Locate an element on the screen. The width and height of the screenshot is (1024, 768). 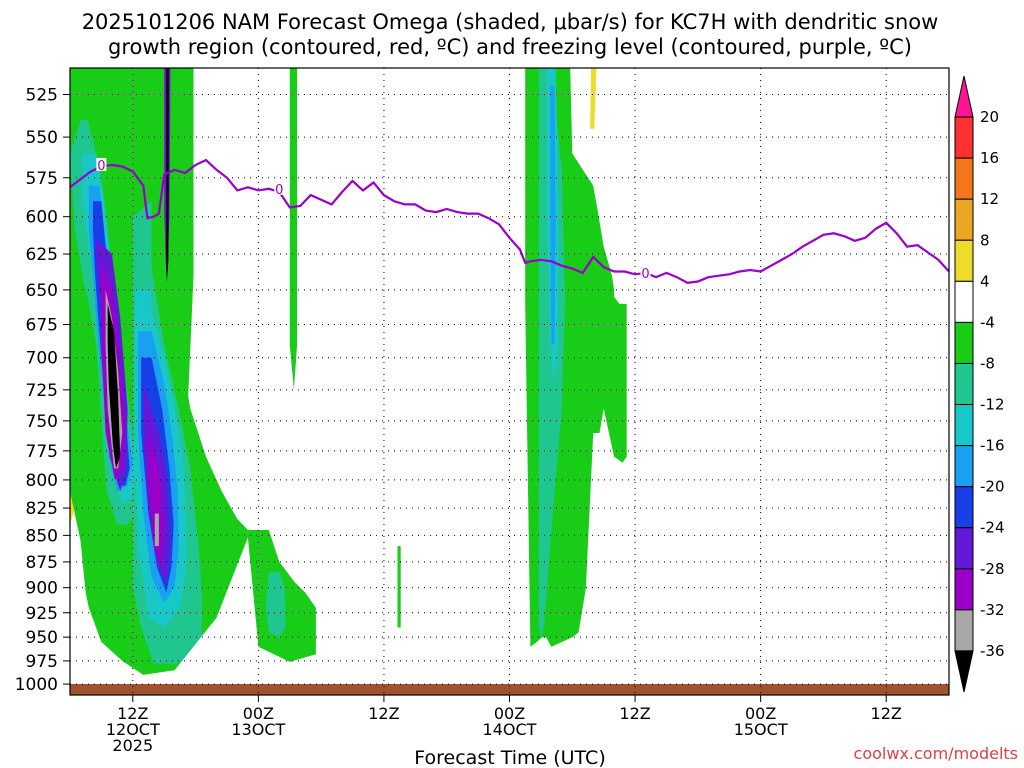
pressure-tick-575: 575 is located at coordinates (42, 179).